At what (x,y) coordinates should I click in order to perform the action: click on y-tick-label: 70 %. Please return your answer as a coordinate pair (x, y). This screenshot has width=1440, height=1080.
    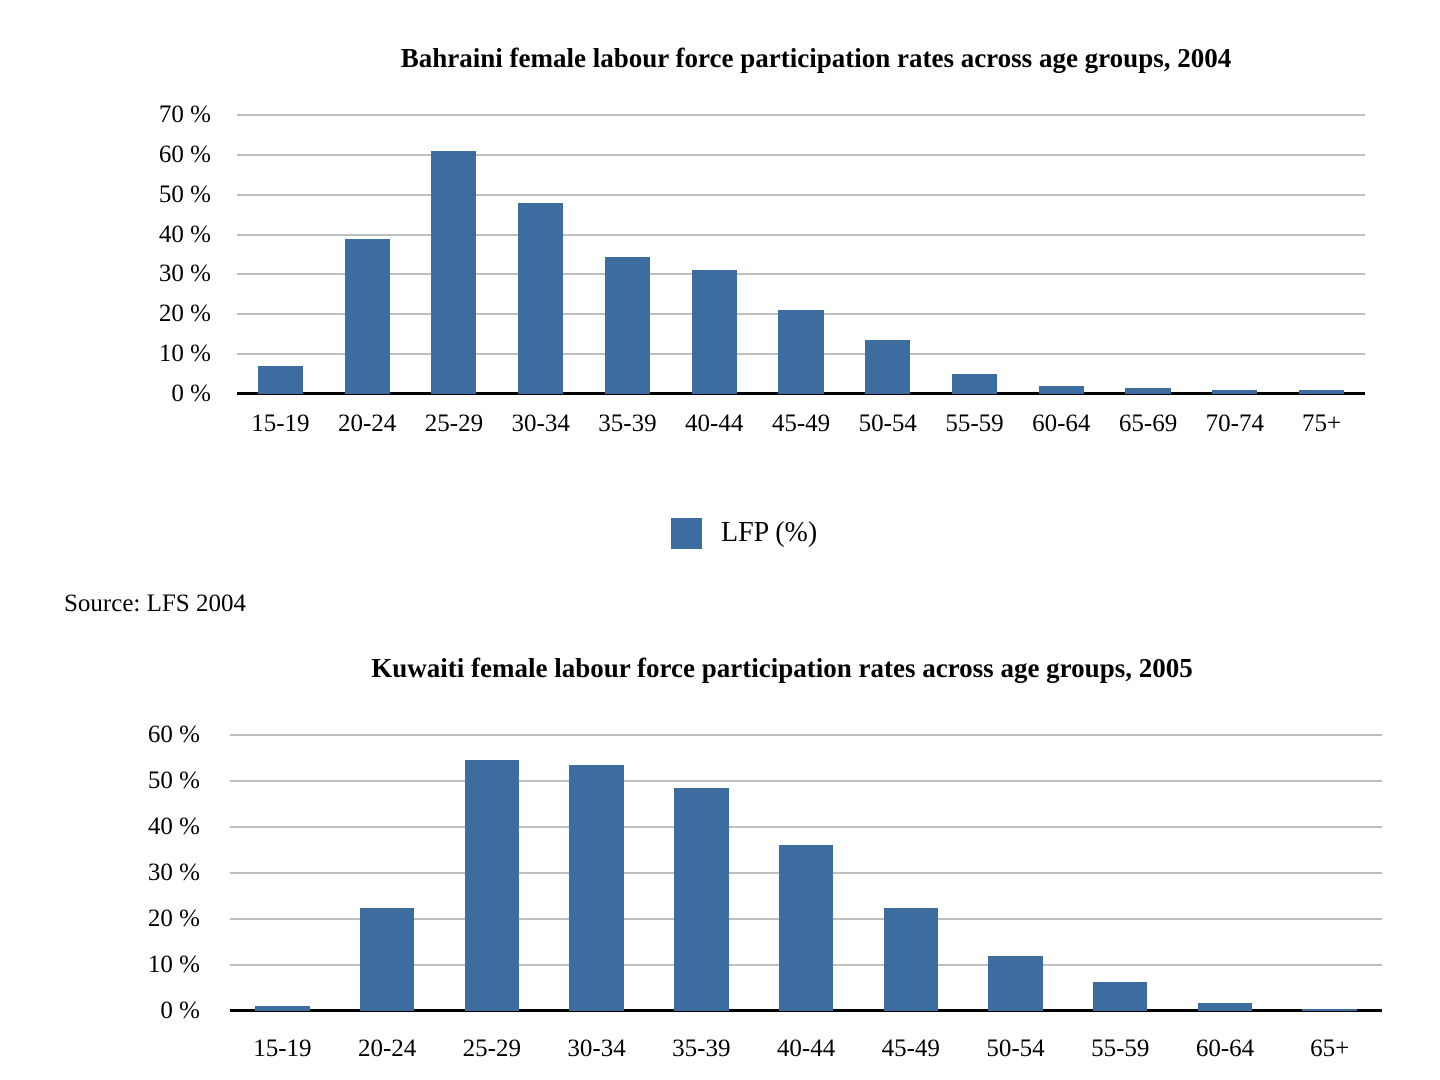
    Looking at the image, I should click on (184, 114).